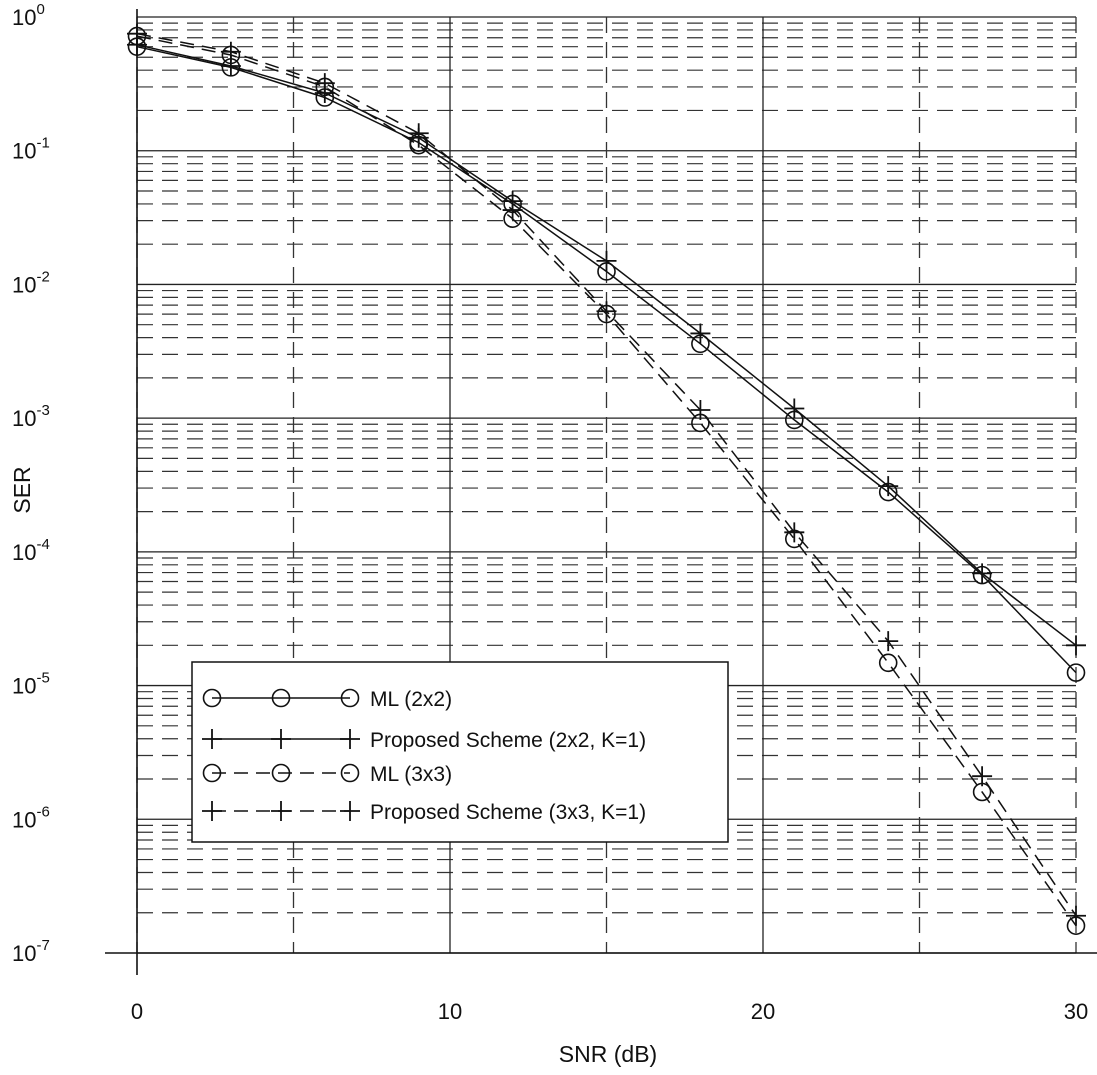 The height and width of the screenshot is (1075, 1097). What do you see at coordinates (411, 774) in the screenshot?
I see `legend-label: ML (3x3)` at bounding box center [411, 774].